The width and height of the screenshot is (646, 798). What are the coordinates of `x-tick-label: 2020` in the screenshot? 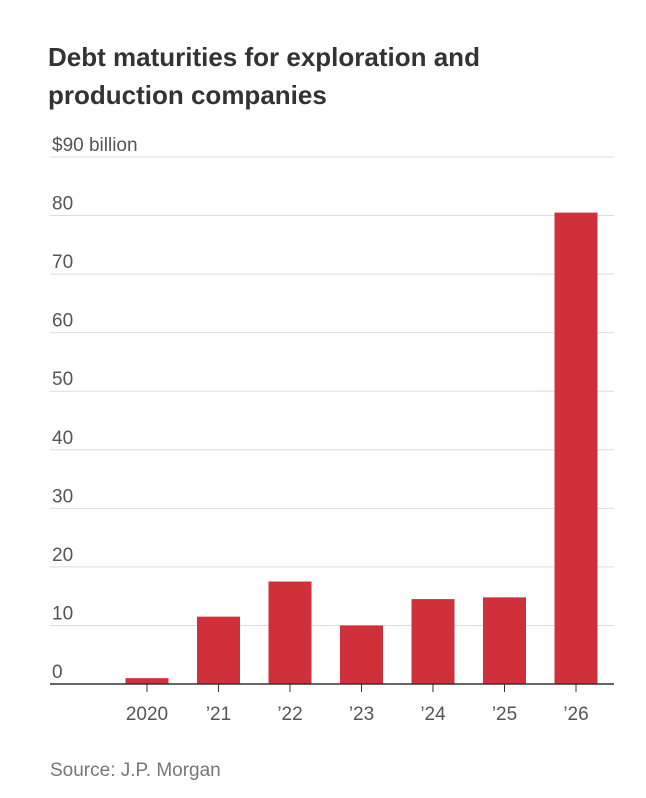 It's located at (147, 714).